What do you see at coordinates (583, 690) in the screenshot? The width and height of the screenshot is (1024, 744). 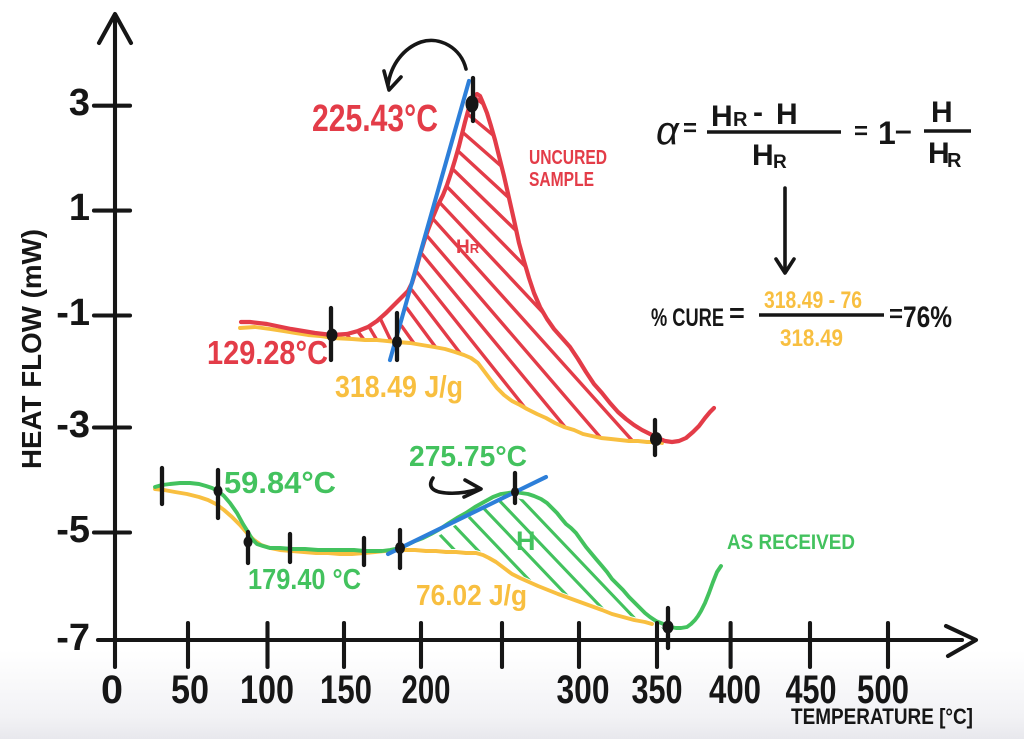 I see `svg-text: 300` at bounding box center [583, 690].